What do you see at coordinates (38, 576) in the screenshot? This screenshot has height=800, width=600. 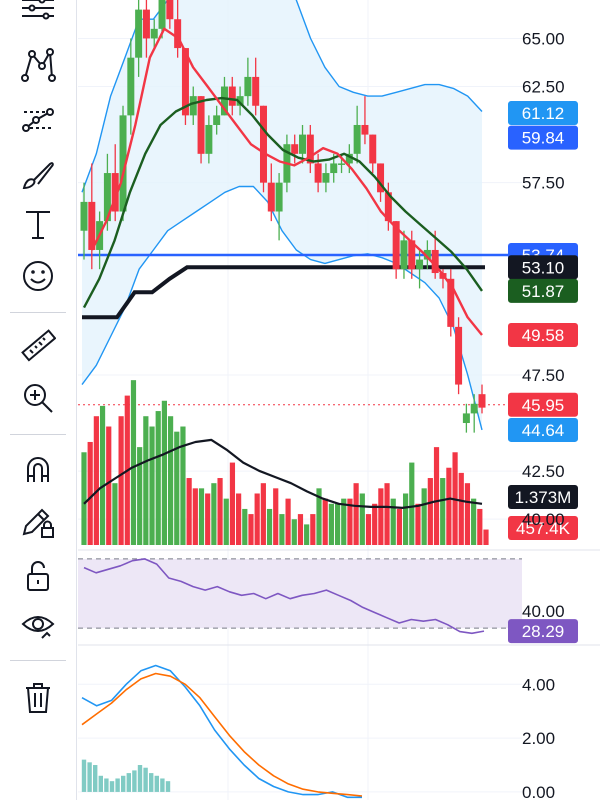 I see `lock-drawings-tool` at bounding box center [38, 576].